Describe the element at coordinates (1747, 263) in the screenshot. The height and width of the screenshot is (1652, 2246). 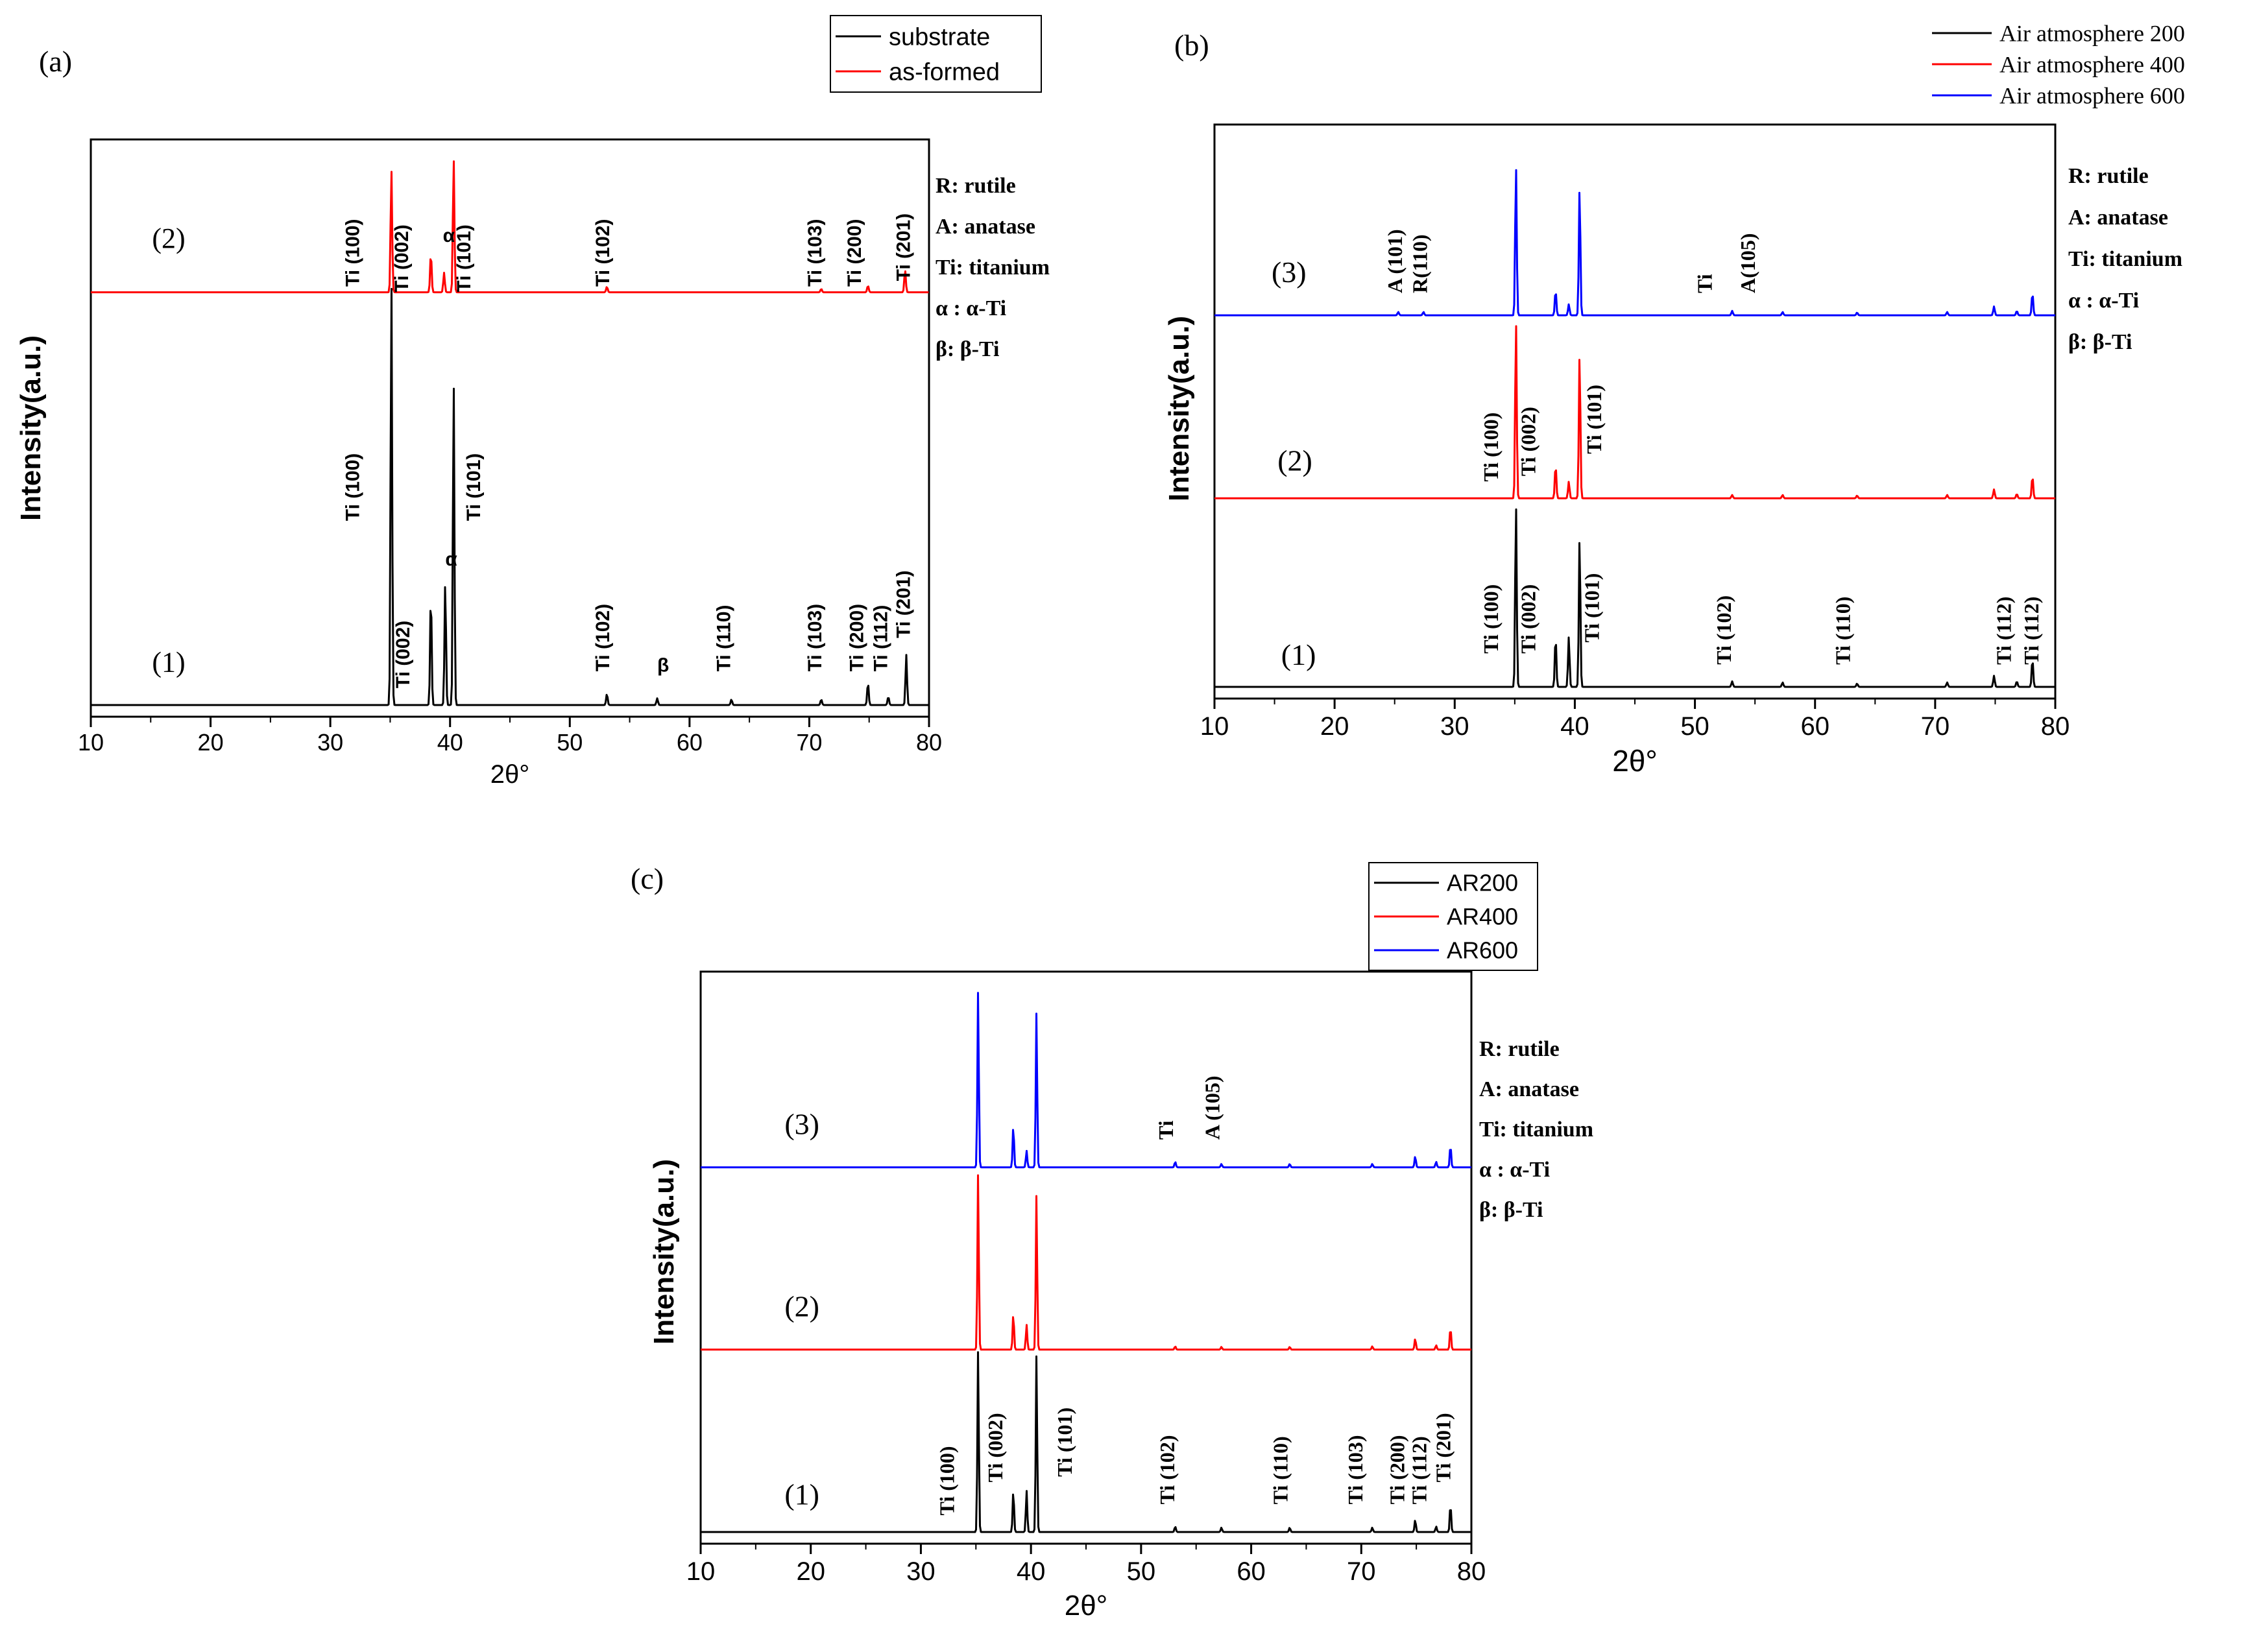
I see `peak-annotation: A(105)` at that location.